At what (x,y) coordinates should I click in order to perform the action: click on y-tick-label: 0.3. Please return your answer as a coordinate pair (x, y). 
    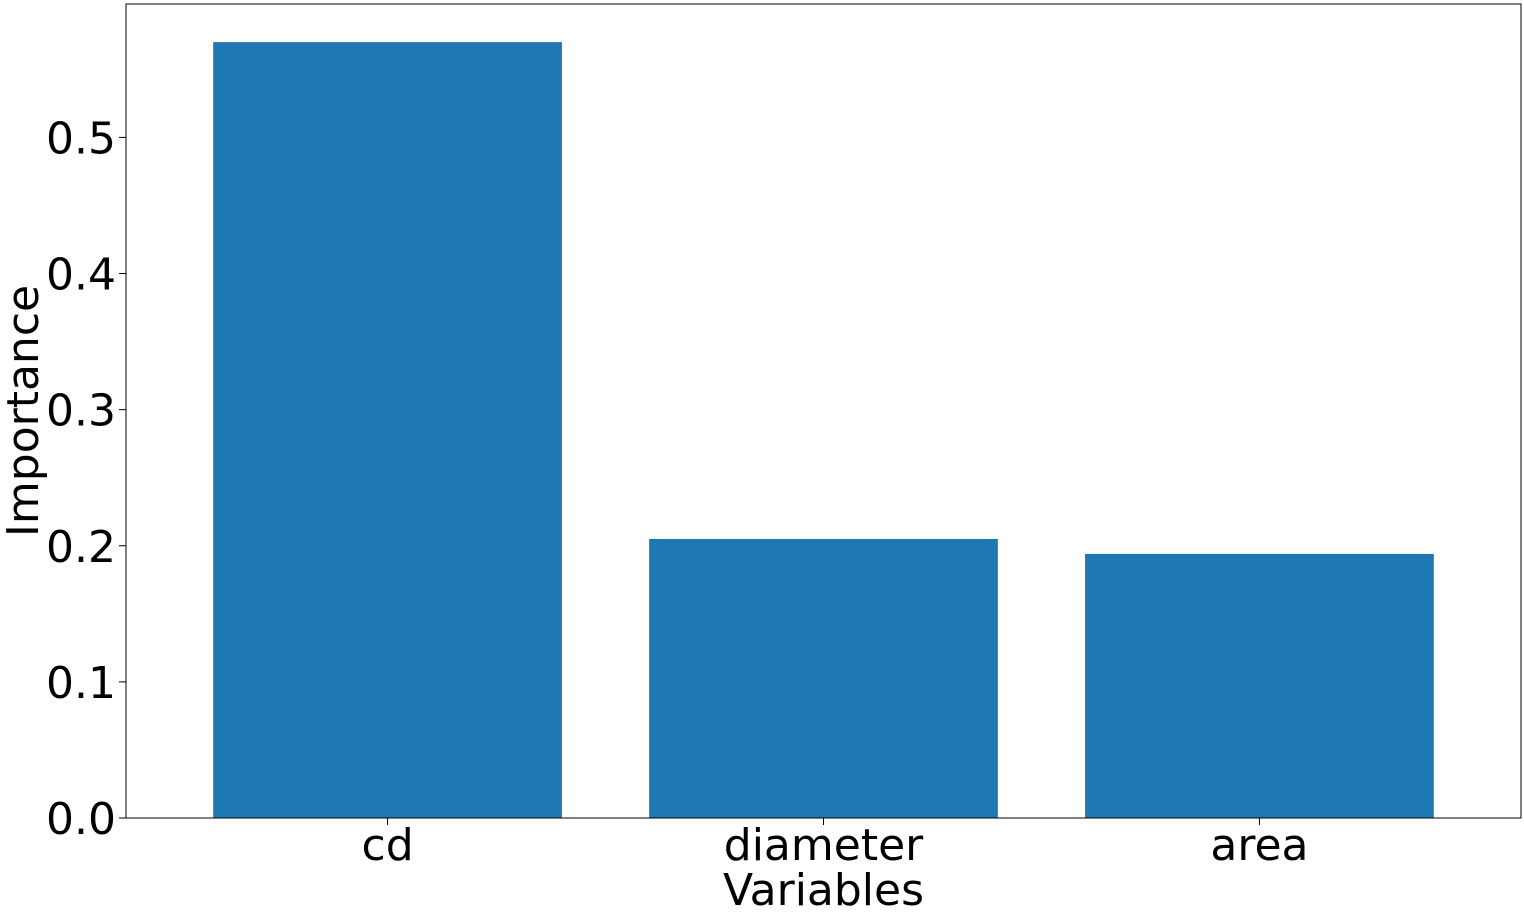
    Looking at the image, I should click on (81, 411).